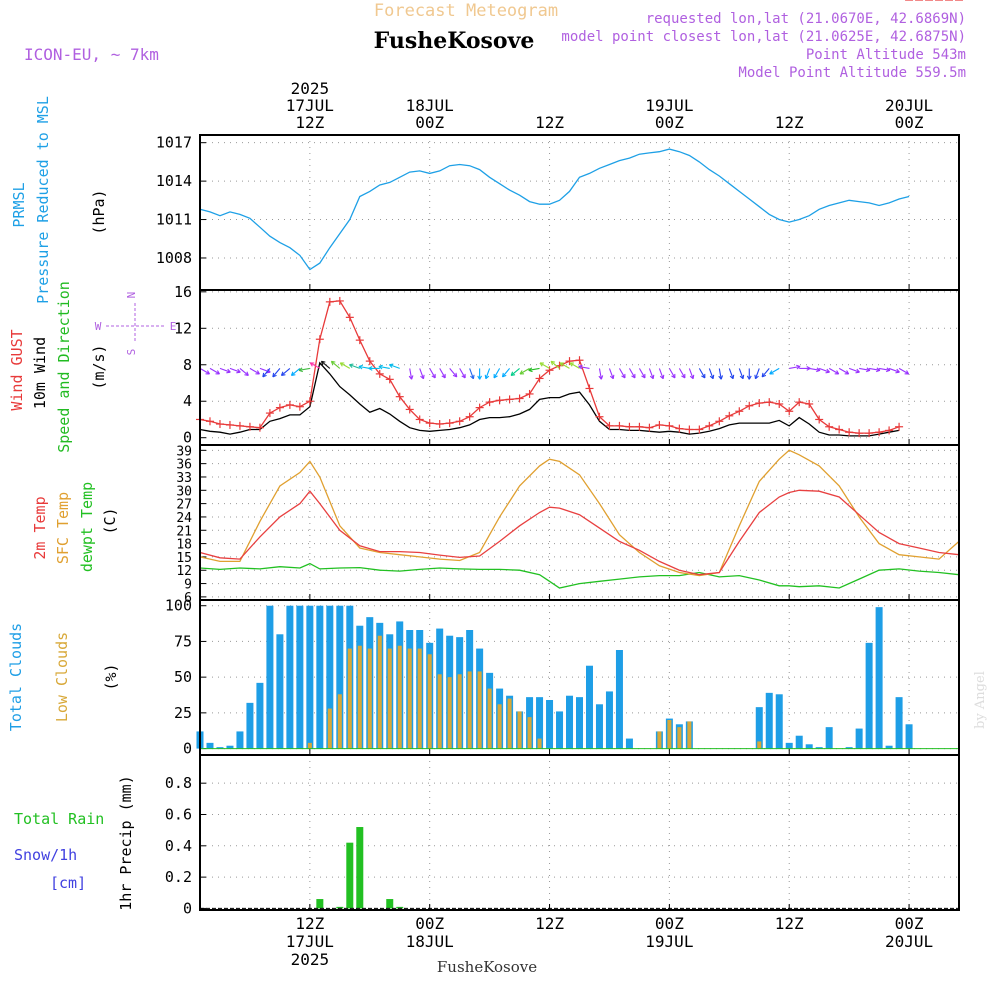  Describe the element at coordinates (111, 676) in the screenshot. I see `cloud-unit: (%)` at that location.